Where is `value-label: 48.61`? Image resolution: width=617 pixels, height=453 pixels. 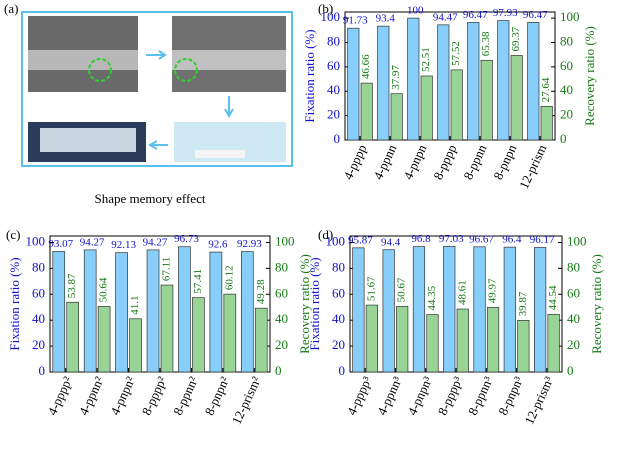
value-label: 48.61 is located at coordinates (462, 292).